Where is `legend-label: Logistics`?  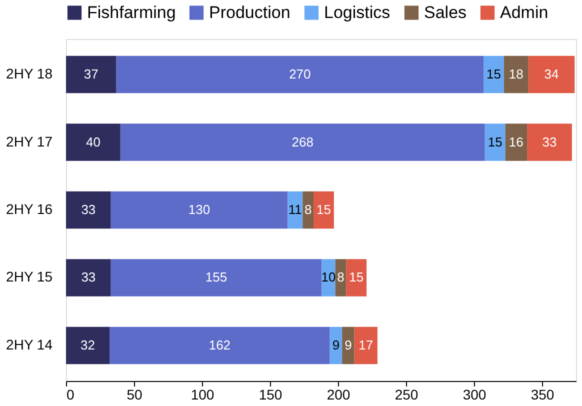
legend-label: Logistics is located at coordinates (357, 12).